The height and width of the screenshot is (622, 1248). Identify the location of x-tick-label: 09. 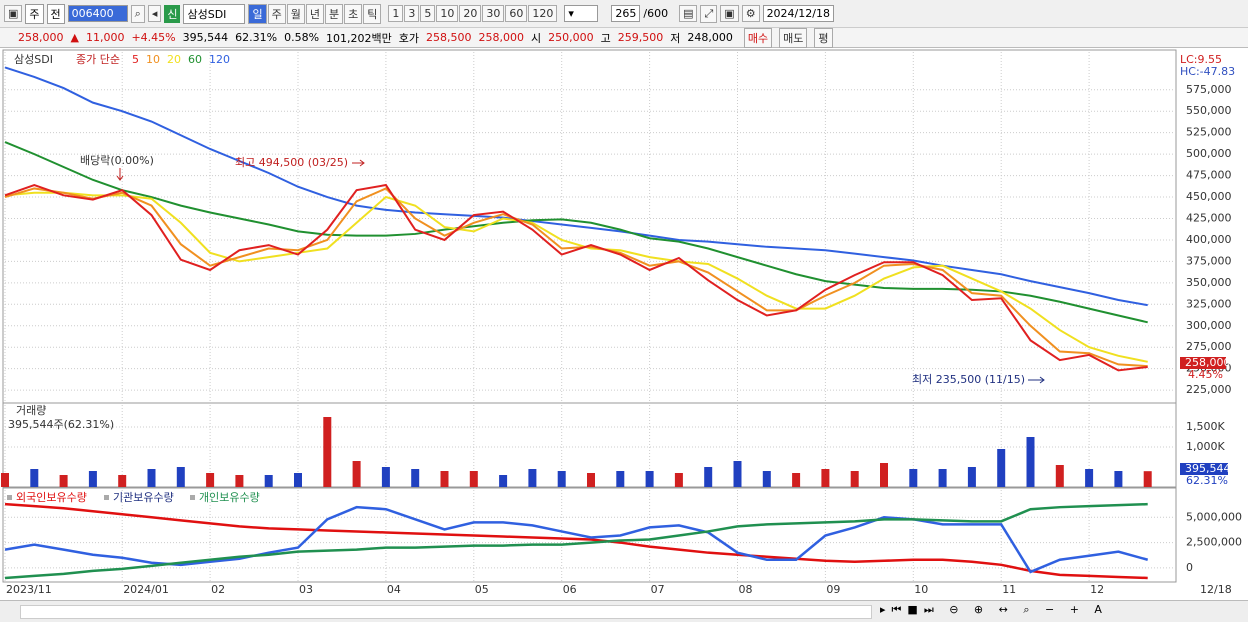
(833, 589).